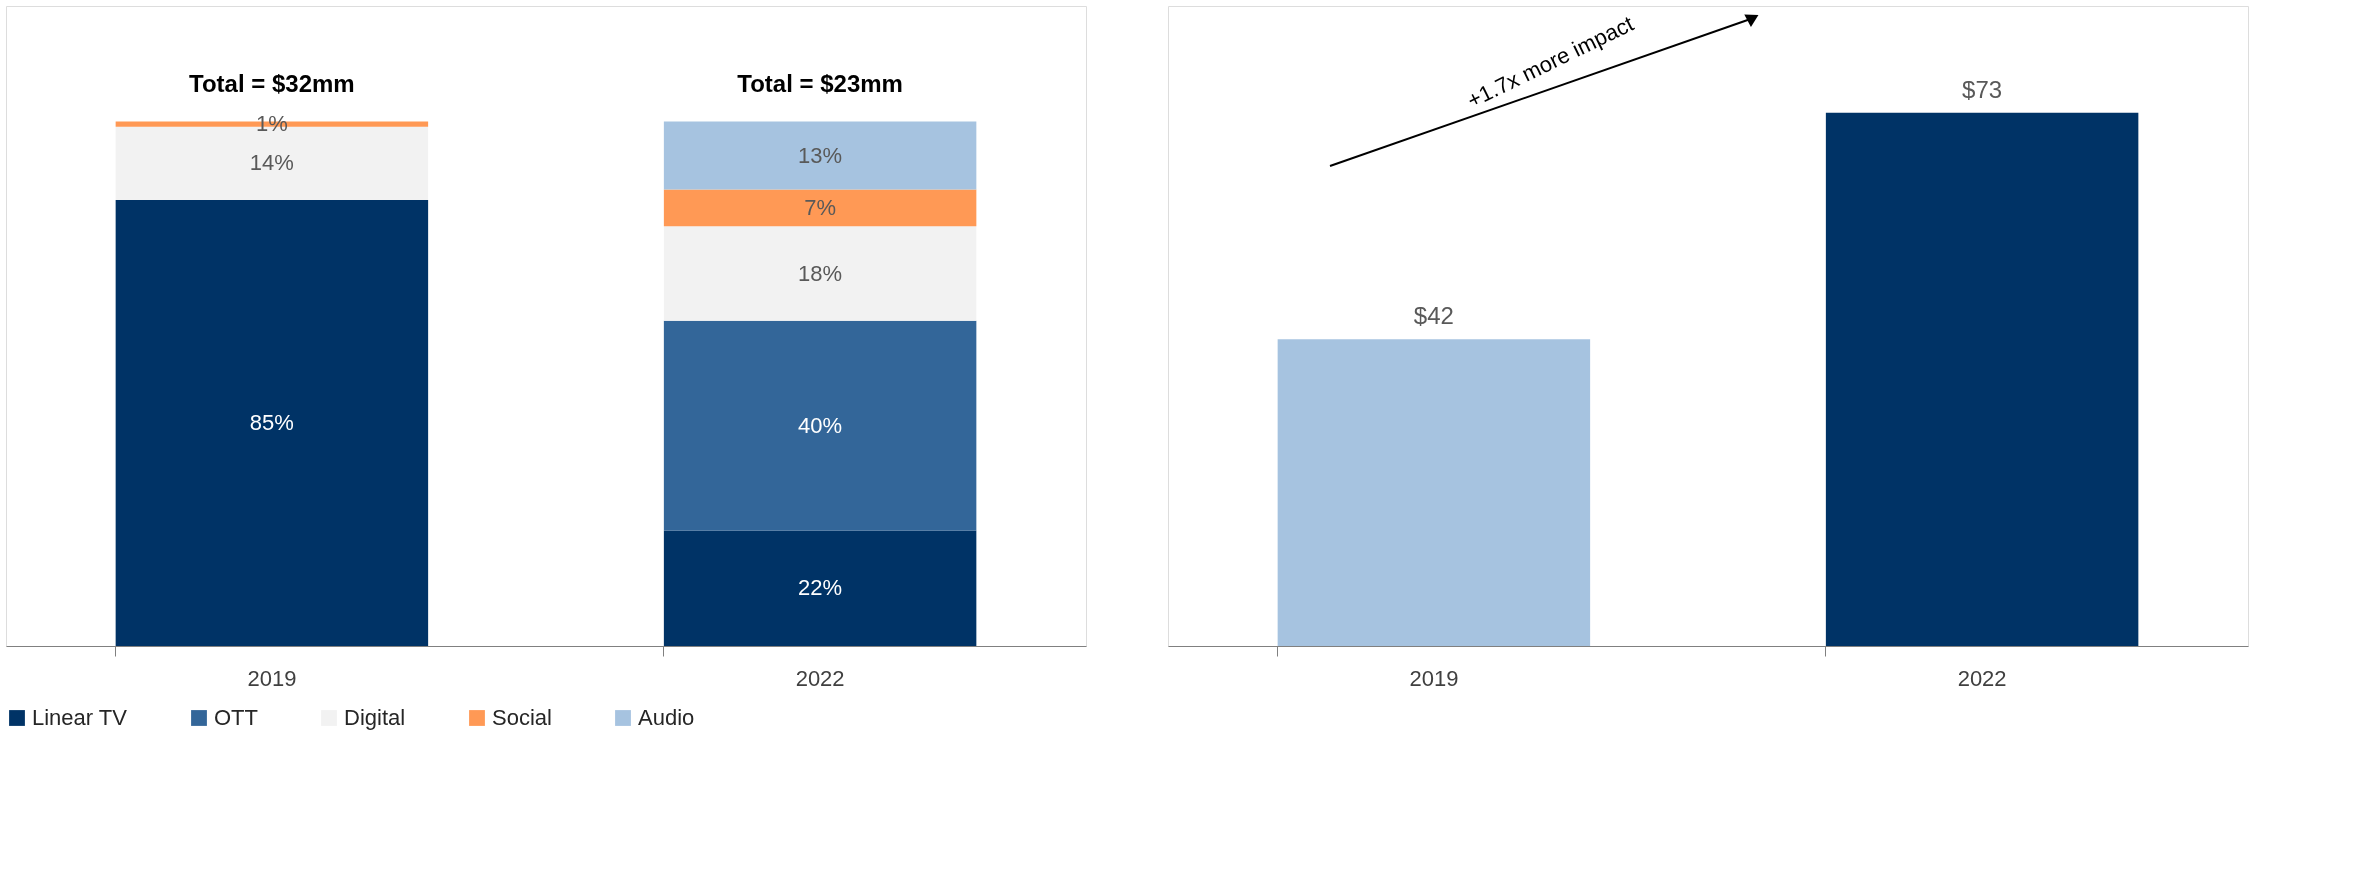 Image resolution: width=2354 pixels, height=887 pixels. I want to click on legend-label: OTT, so click(236, 717).